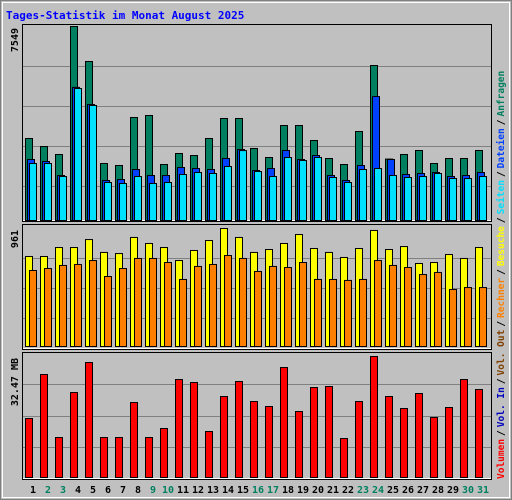 The image size is (512, 500). I want to click on legend-entry: Anfragen, so click(501, 94).